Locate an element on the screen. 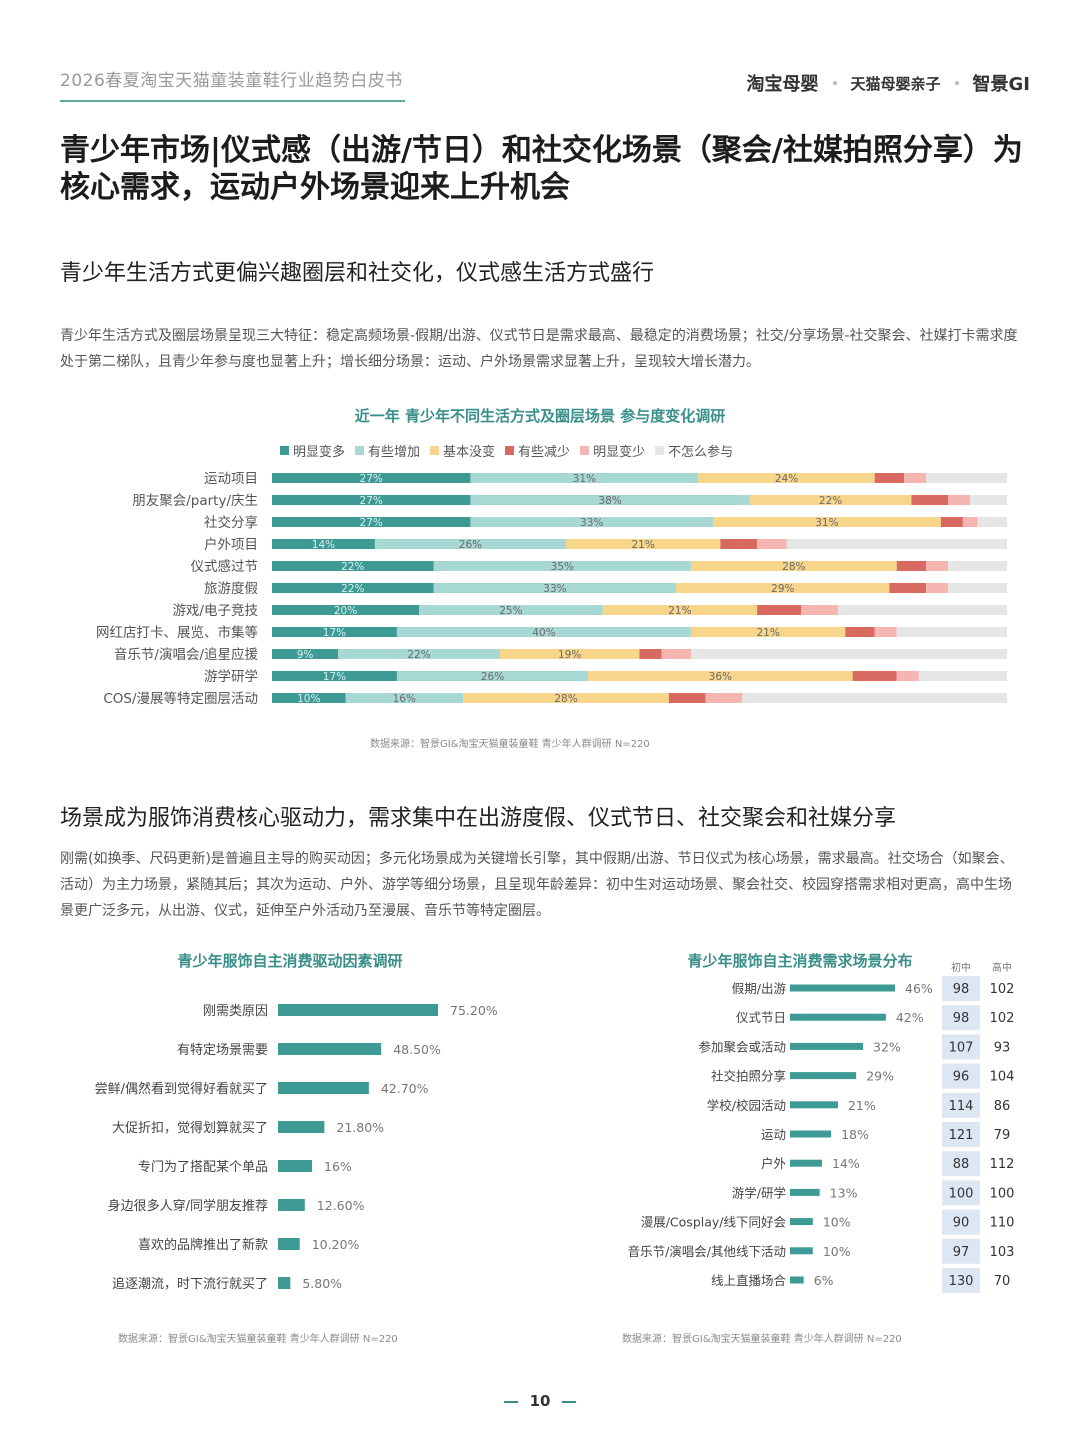 The height and width of the screenshot is (1455, 1080). scene-label: 假期/出游 is located at coordinates (759, 988).